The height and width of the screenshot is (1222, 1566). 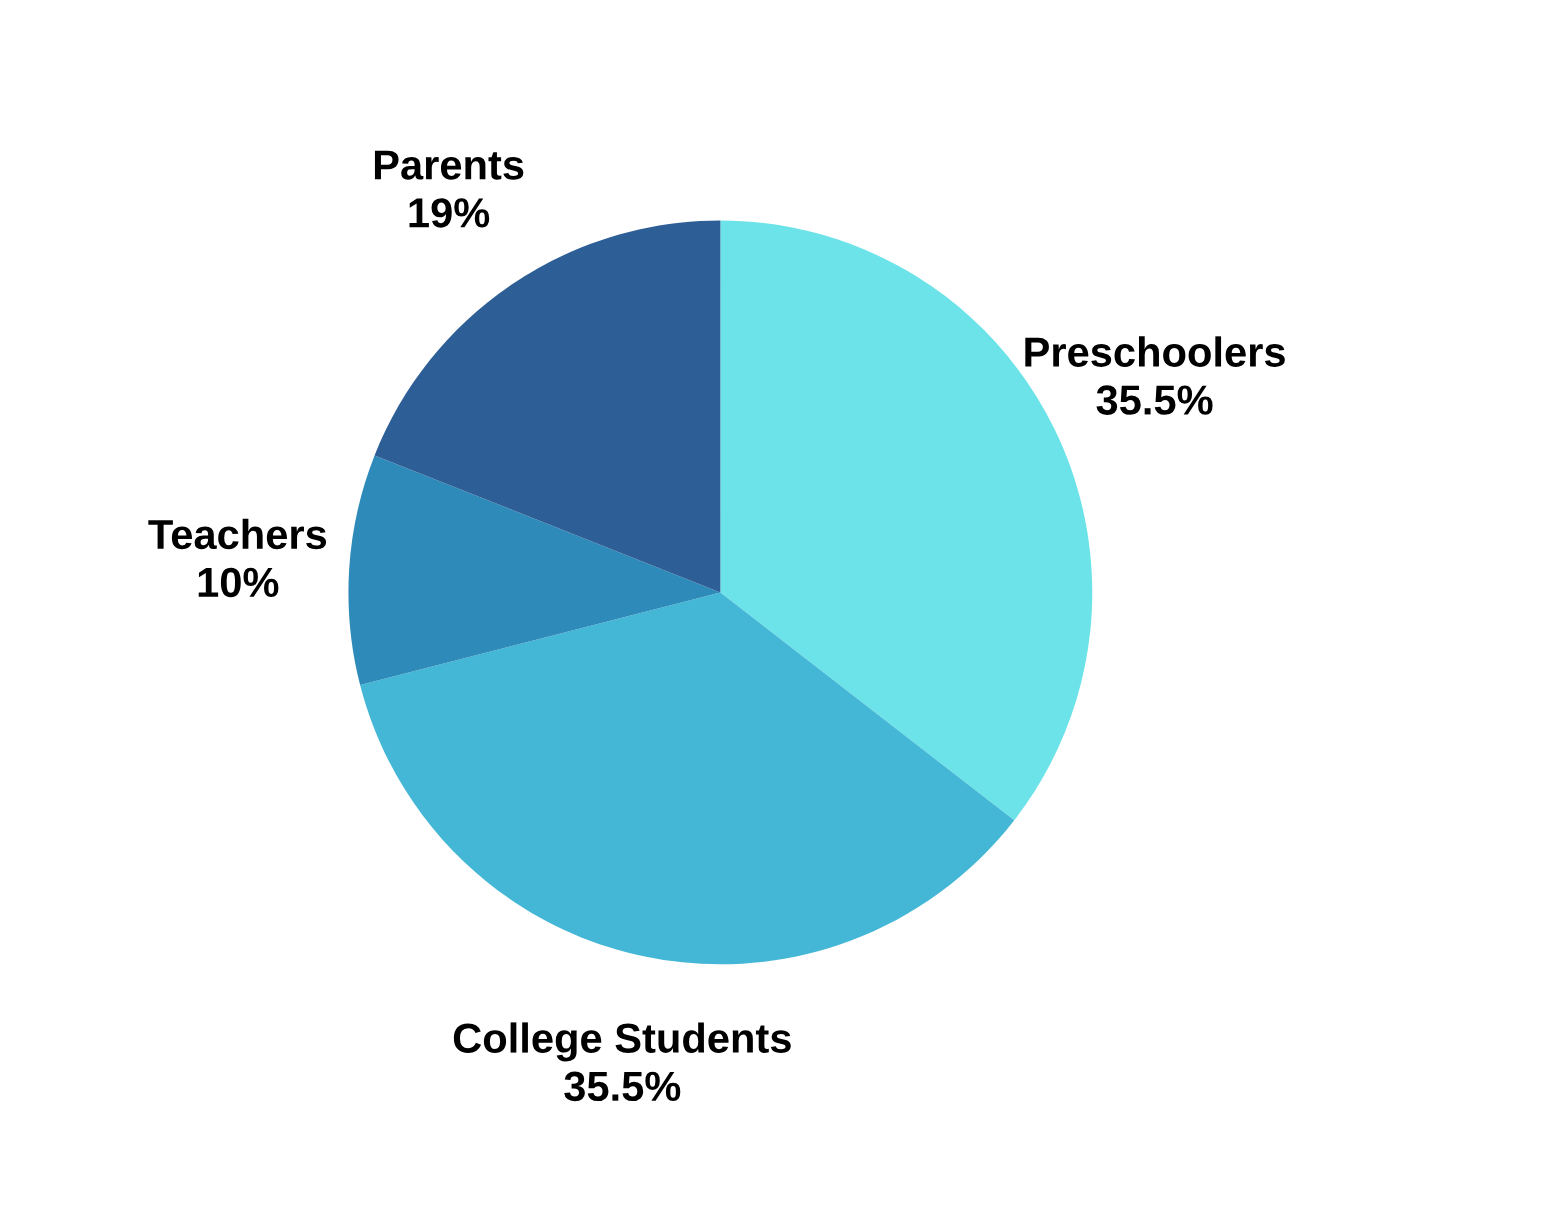 What do you see at coordinates (238, 582) in the screenshot?
I see `data-label: 10%` at bounding box center [238, 582].